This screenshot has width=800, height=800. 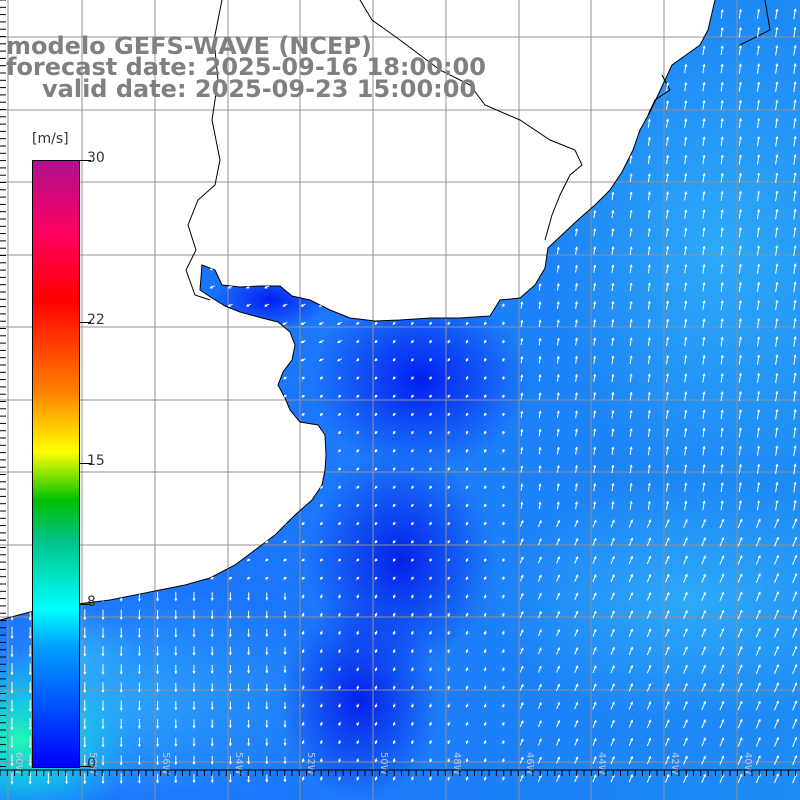 What do you see at coordinates (85, 604) in the screenshot?
I see `colorbar-tick-mark` at bounding box center [85, 604].